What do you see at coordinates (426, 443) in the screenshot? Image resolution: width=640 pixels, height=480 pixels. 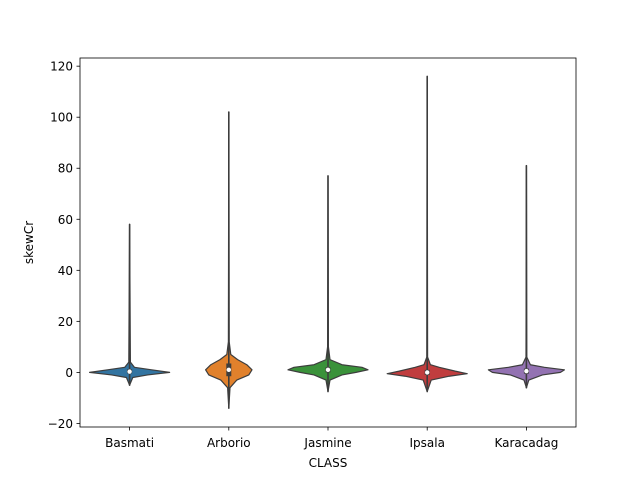 I see `x-tick-label-ipsala: Ipsala` at bounding box center [426, 443].